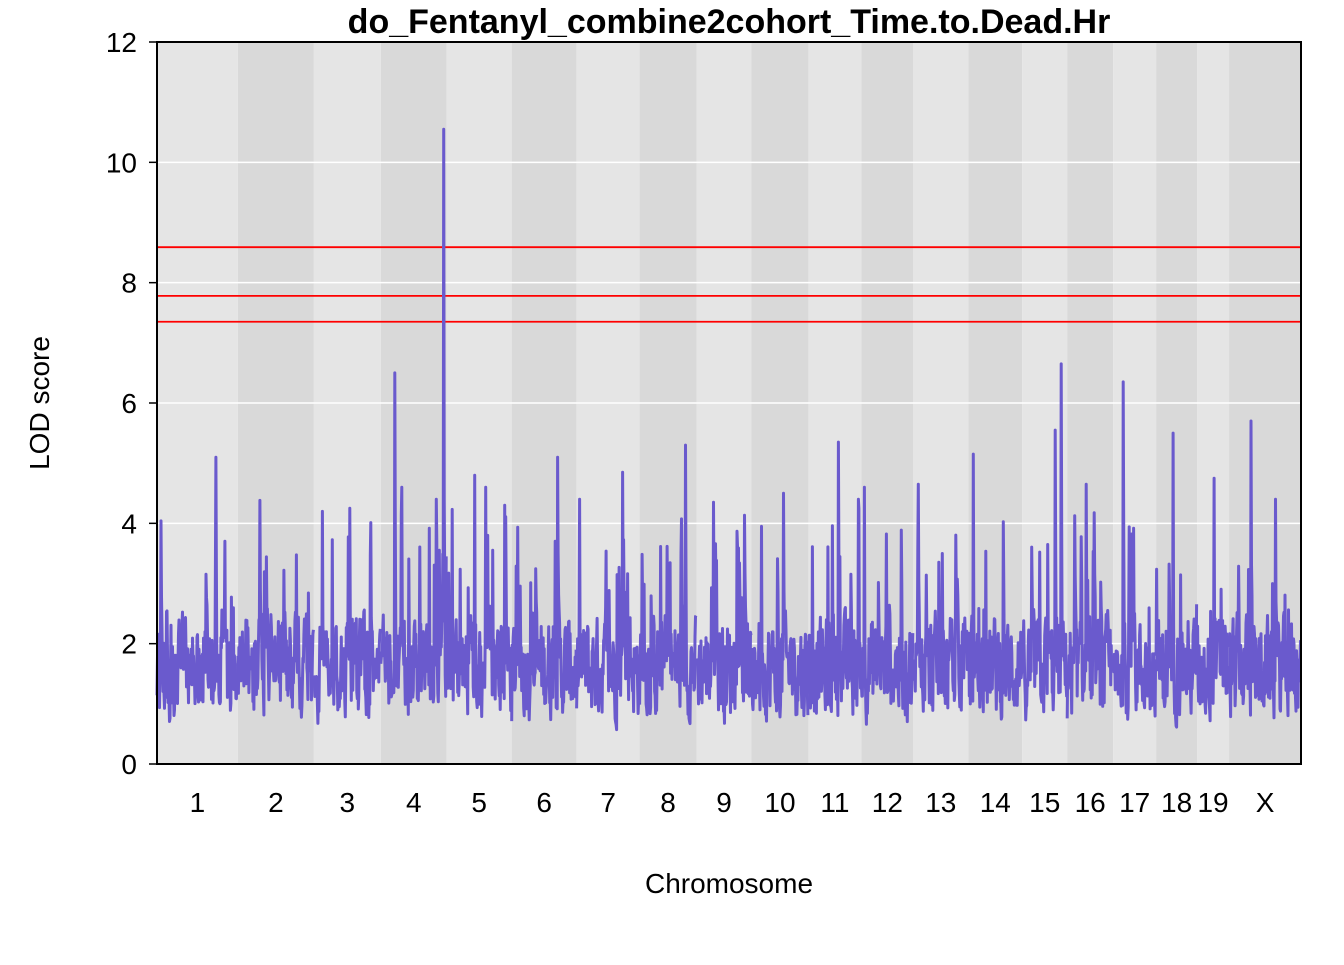 Image resolution: width=1344 pixels, height=965 pixels. Describe the element at coordinates (39, 403) in the screenshot. I see `y-axis-title: LOD score` at that location.